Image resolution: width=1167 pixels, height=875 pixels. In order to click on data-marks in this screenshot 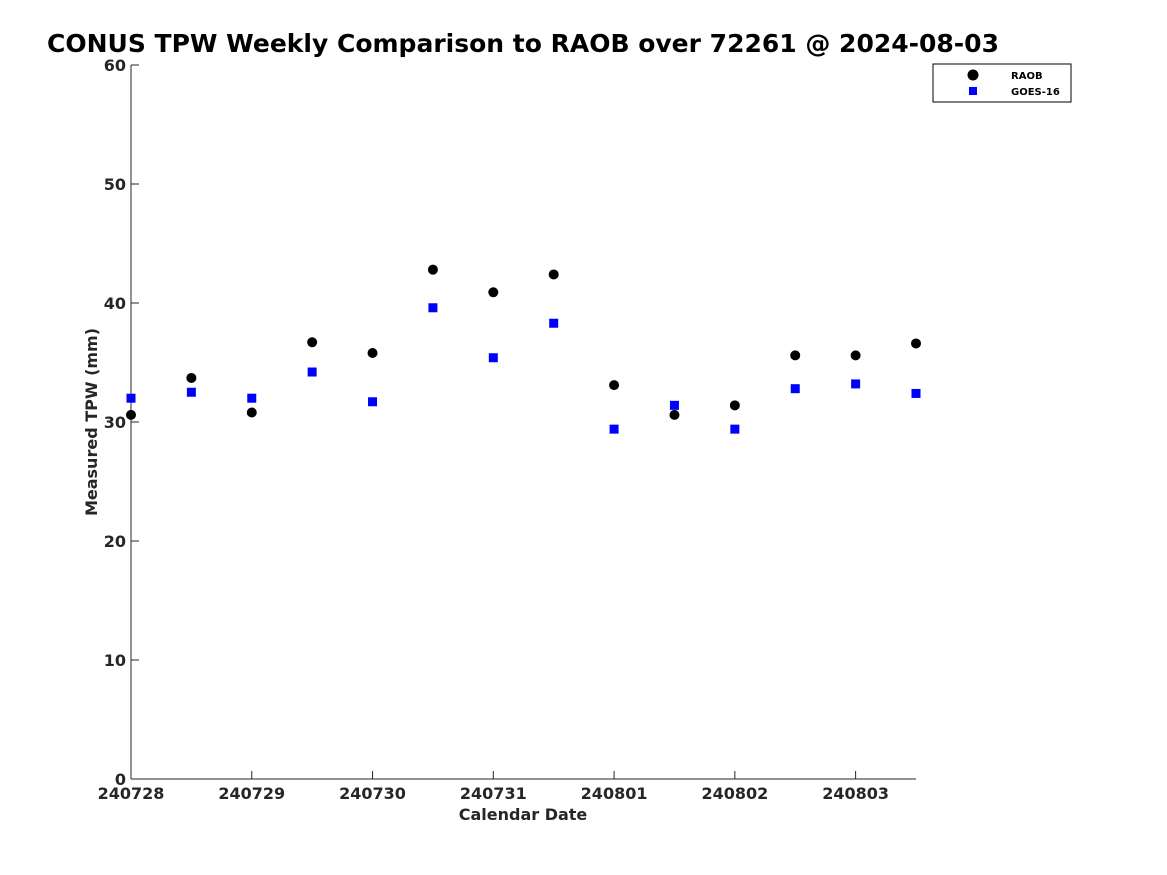, I will do `click(523, 349)`.